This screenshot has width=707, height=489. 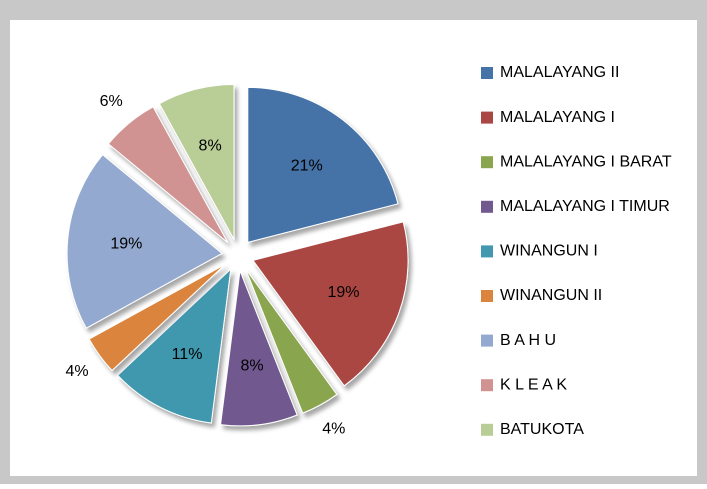 What do you see at coordinates (557, 117) in the screenshot?
I see `legend-label: MALALAYANG I` at bounding box center [557, 117].